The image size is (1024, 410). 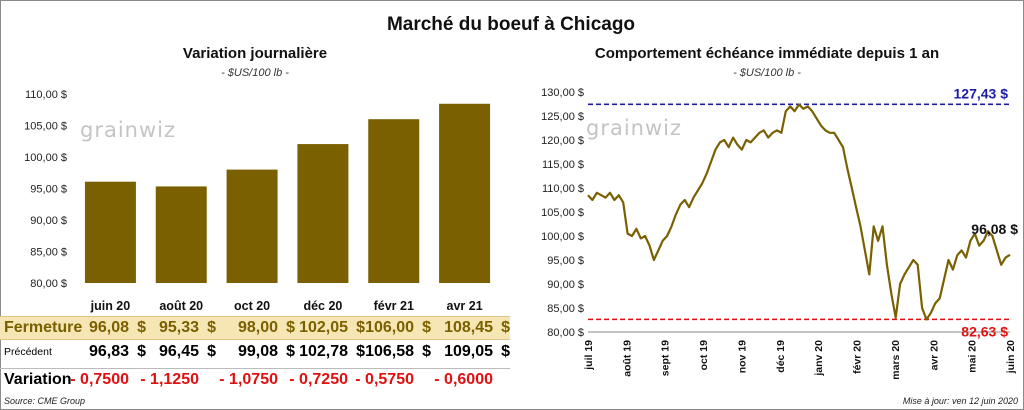 I want to click on right-chart-subtitle: - $US/100 lb -, so click(x=767, y=73).